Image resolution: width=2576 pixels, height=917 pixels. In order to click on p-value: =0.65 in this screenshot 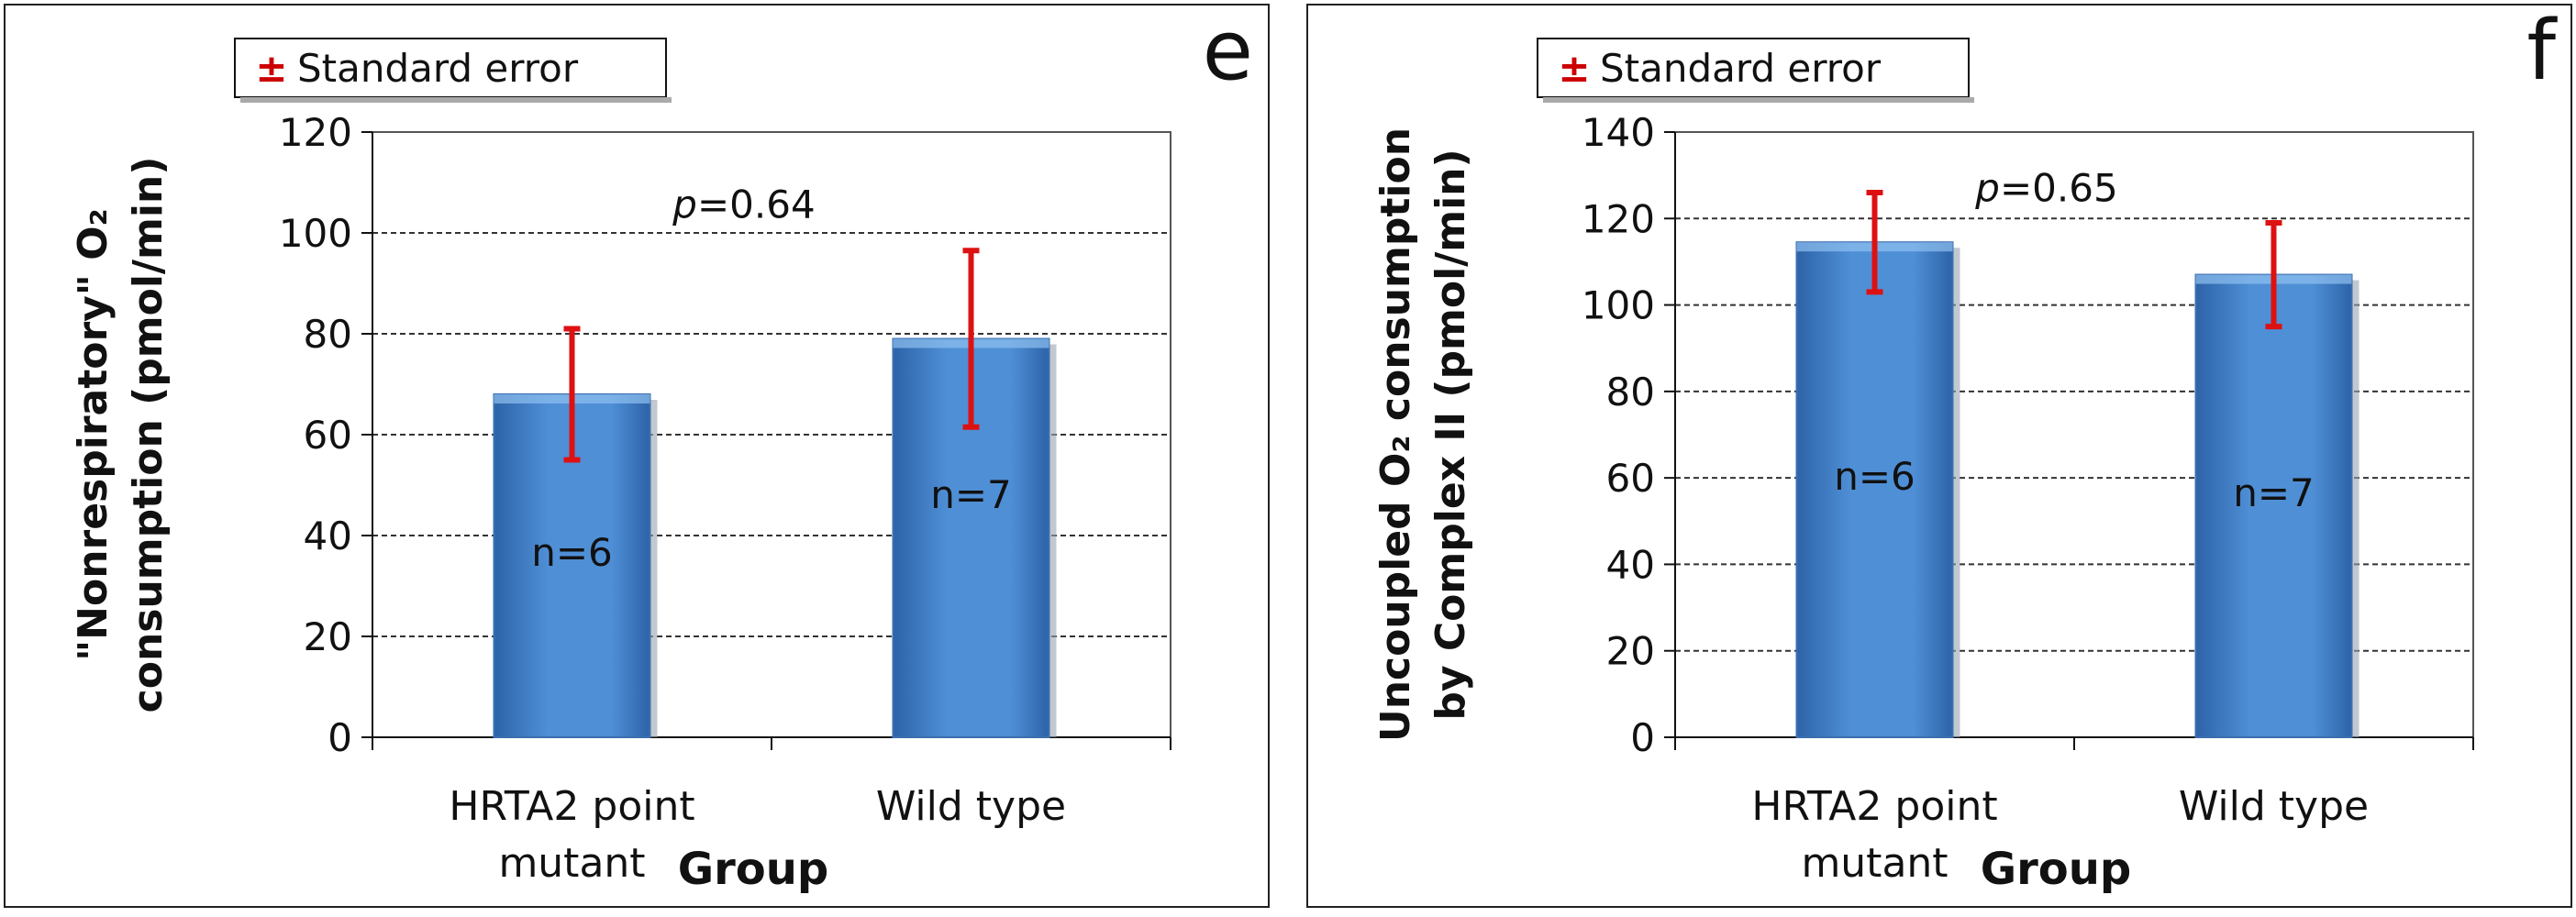, I will do `click(2059, 187)`.